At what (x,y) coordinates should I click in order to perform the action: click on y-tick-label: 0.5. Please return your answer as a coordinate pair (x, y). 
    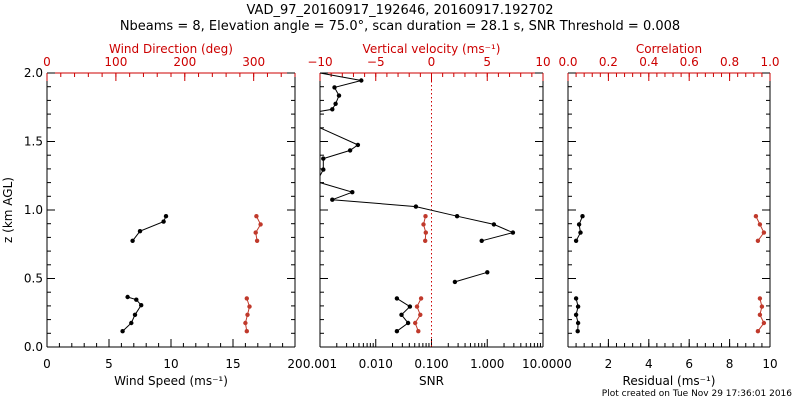
    Looking at the image, I should click on (33, 279).